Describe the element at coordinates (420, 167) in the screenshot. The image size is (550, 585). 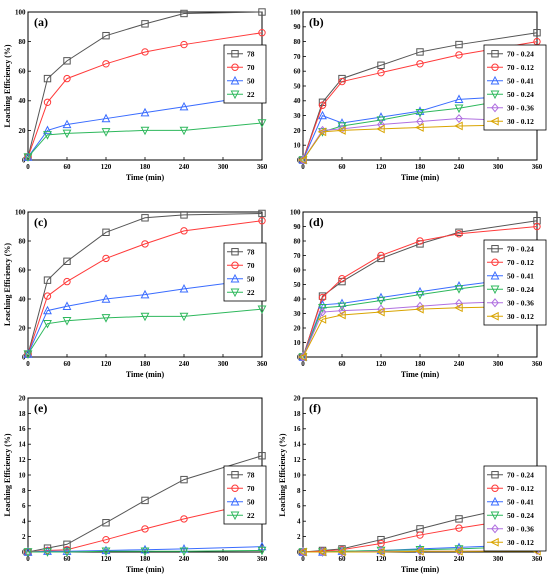
I see `x-tick-label: 180` at that location.